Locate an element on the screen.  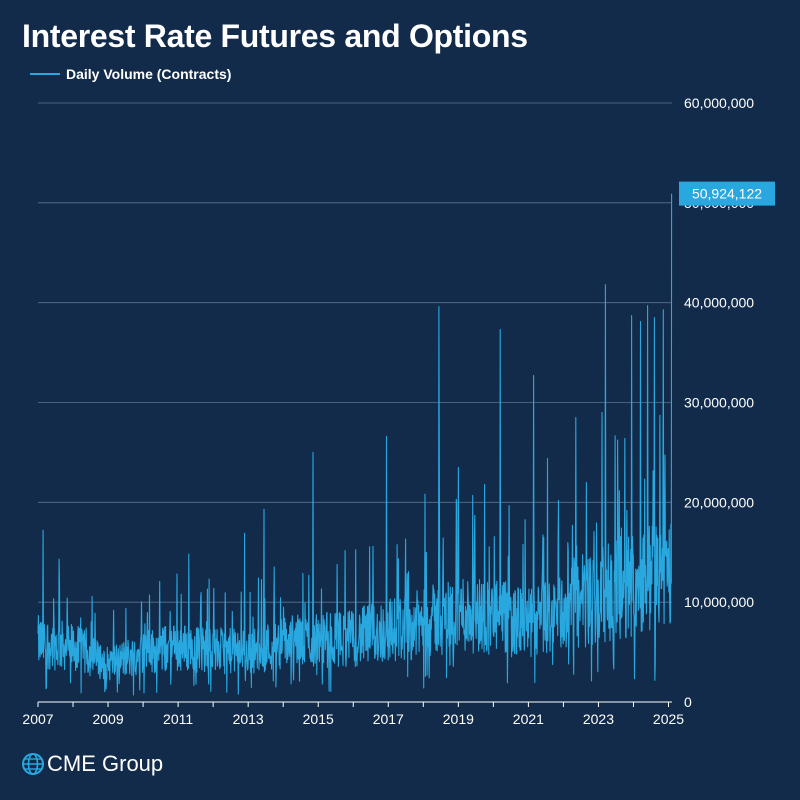
y-tick-label: 60,000,000 is located at coordinates (719, 103).